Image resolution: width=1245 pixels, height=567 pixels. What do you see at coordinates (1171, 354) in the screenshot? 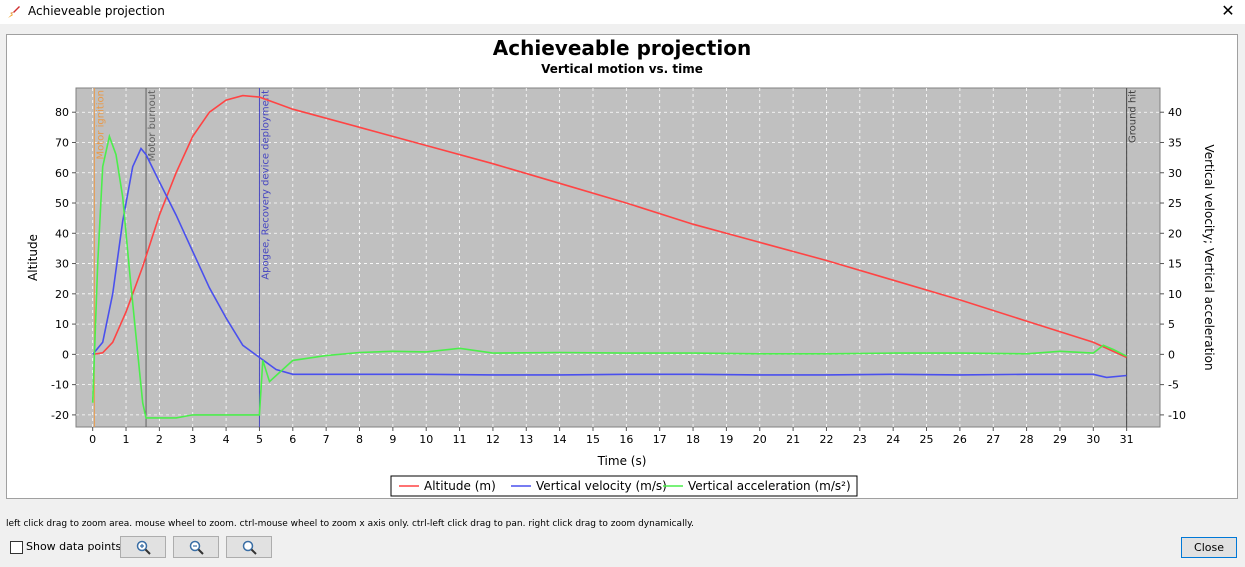
I see `y-right-tick-label: 0` at bounding box center [1171, 354].